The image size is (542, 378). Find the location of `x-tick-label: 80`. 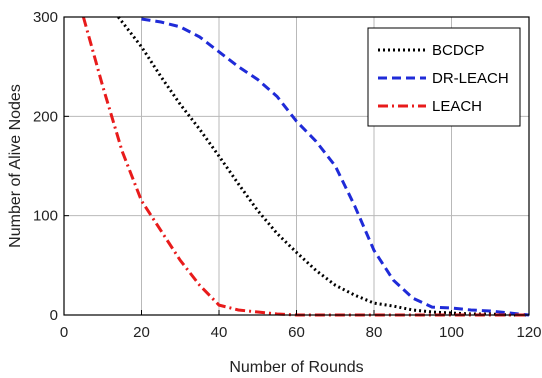

x-tick-label: 80 is located at coordinates (374, 332).